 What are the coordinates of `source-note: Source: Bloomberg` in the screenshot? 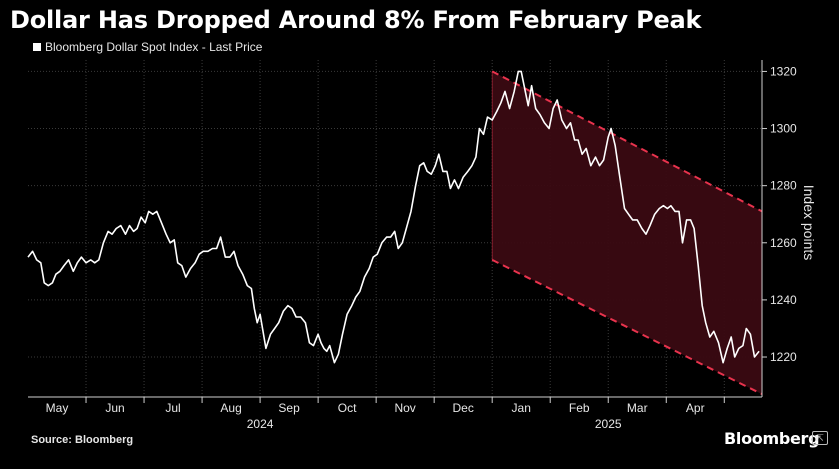 It's located at (82, 440).